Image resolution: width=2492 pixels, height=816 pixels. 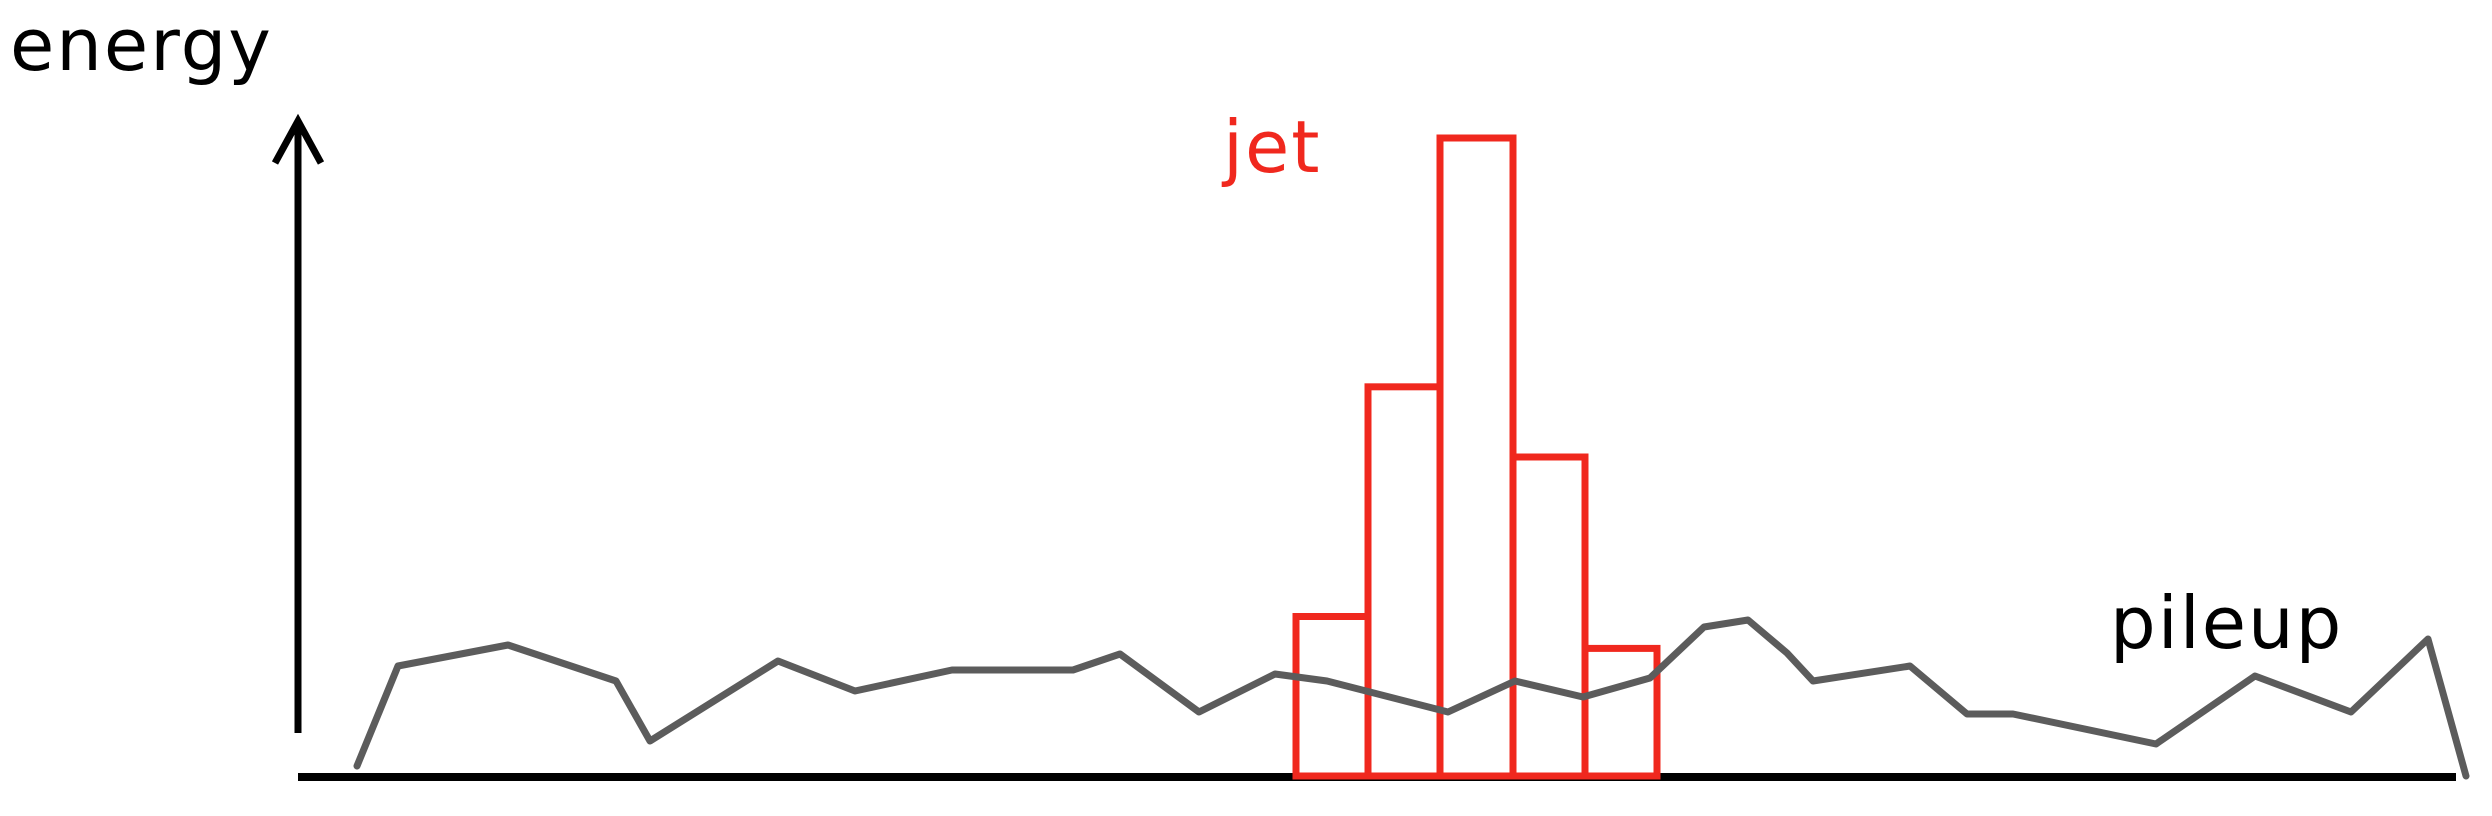 I want to click on jet-histogram, so click(x=1476, y=457).